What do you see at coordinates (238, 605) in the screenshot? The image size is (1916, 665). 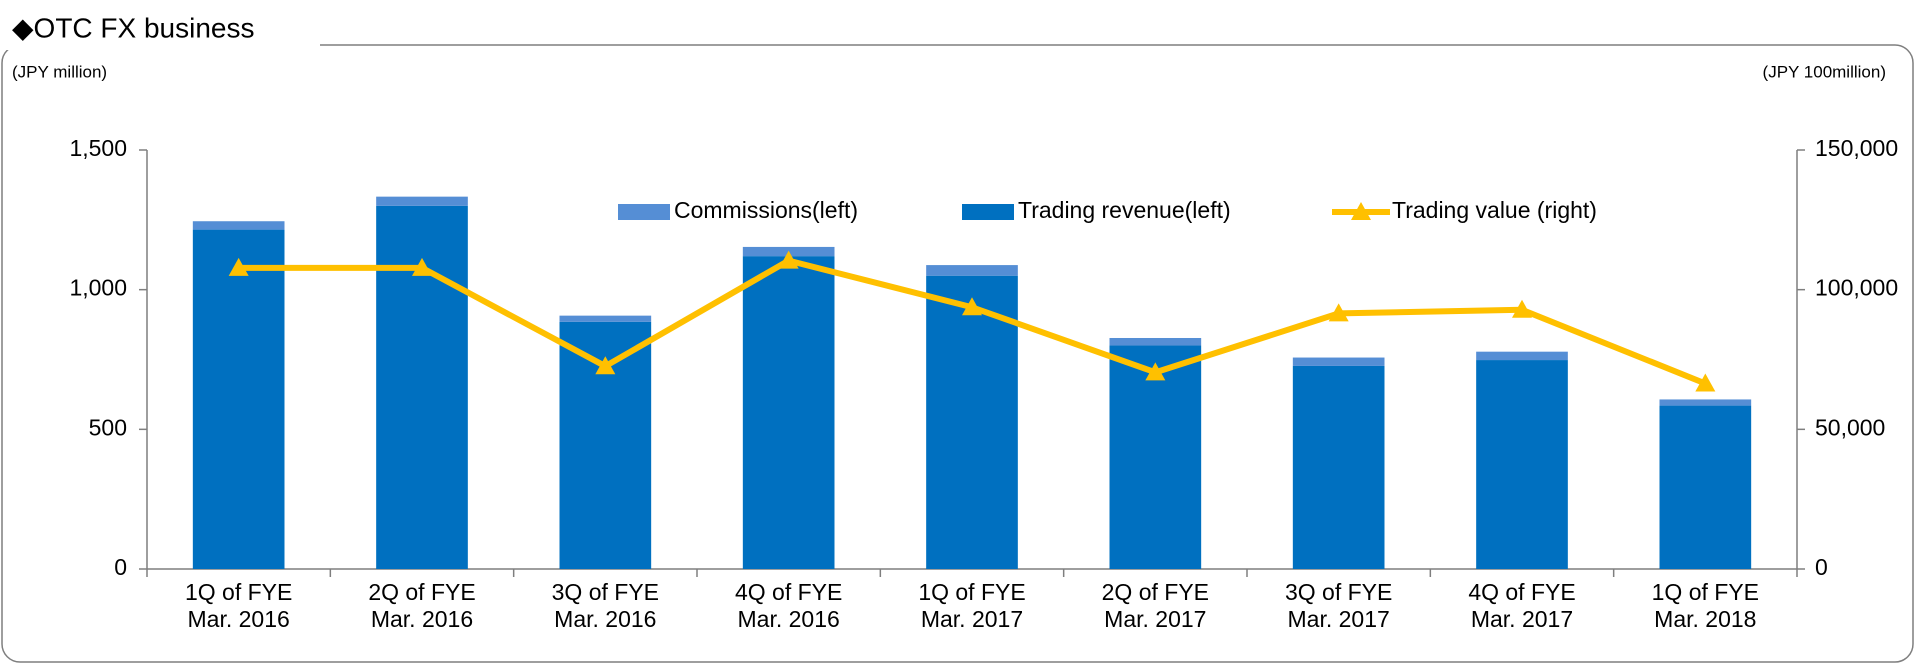 I see `x-tick-label: 1Q of FYE Mar. 2016` at bounding box center [238, 605].